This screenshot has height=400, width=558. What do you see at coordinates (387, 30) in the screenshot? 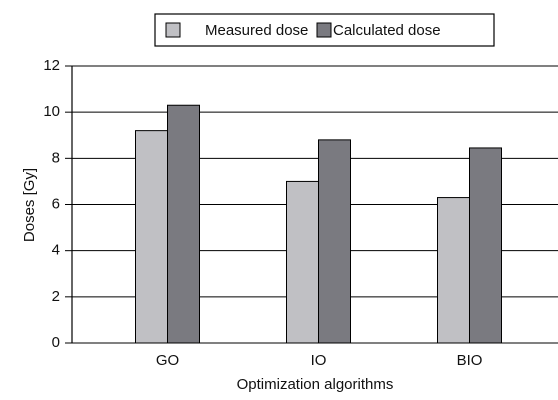
I see `legend-label: Calculated dose` at bounding box center [387, 30].